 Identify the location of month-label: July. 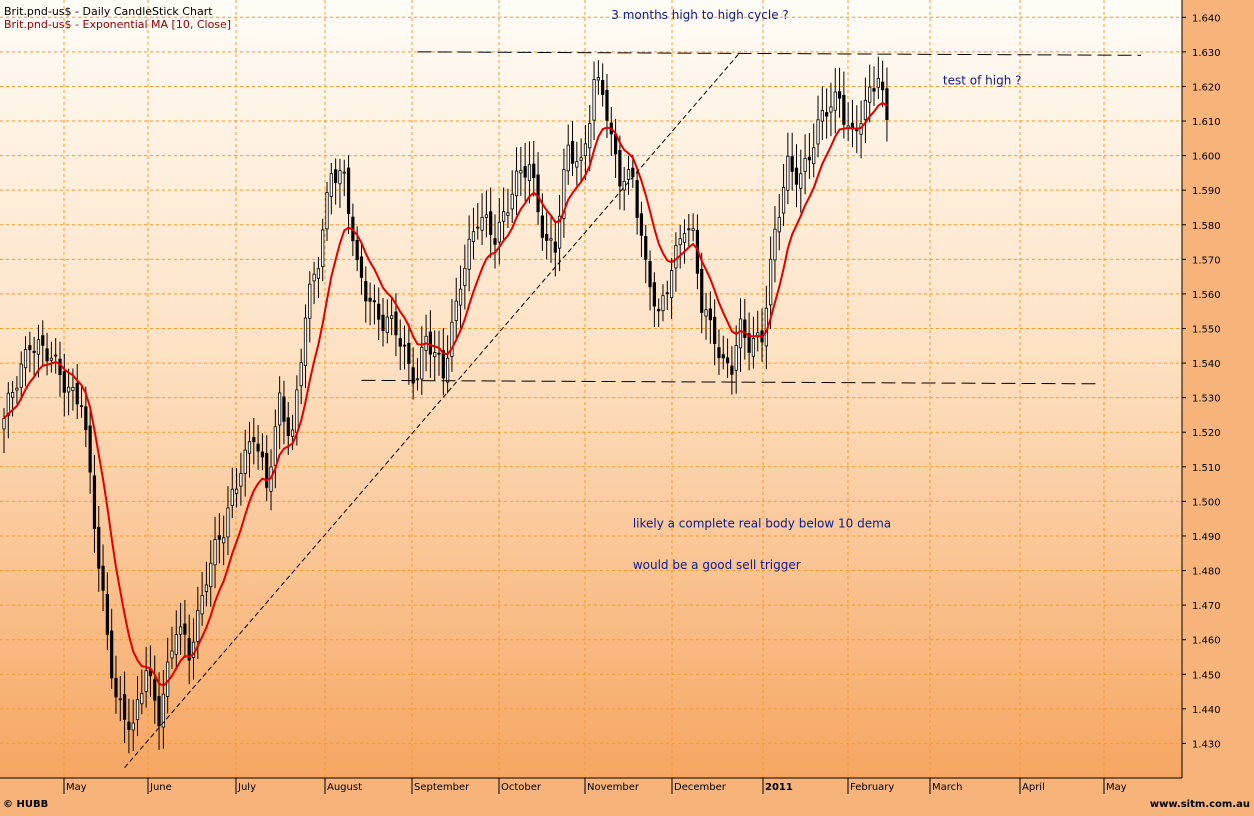
(246, 787).